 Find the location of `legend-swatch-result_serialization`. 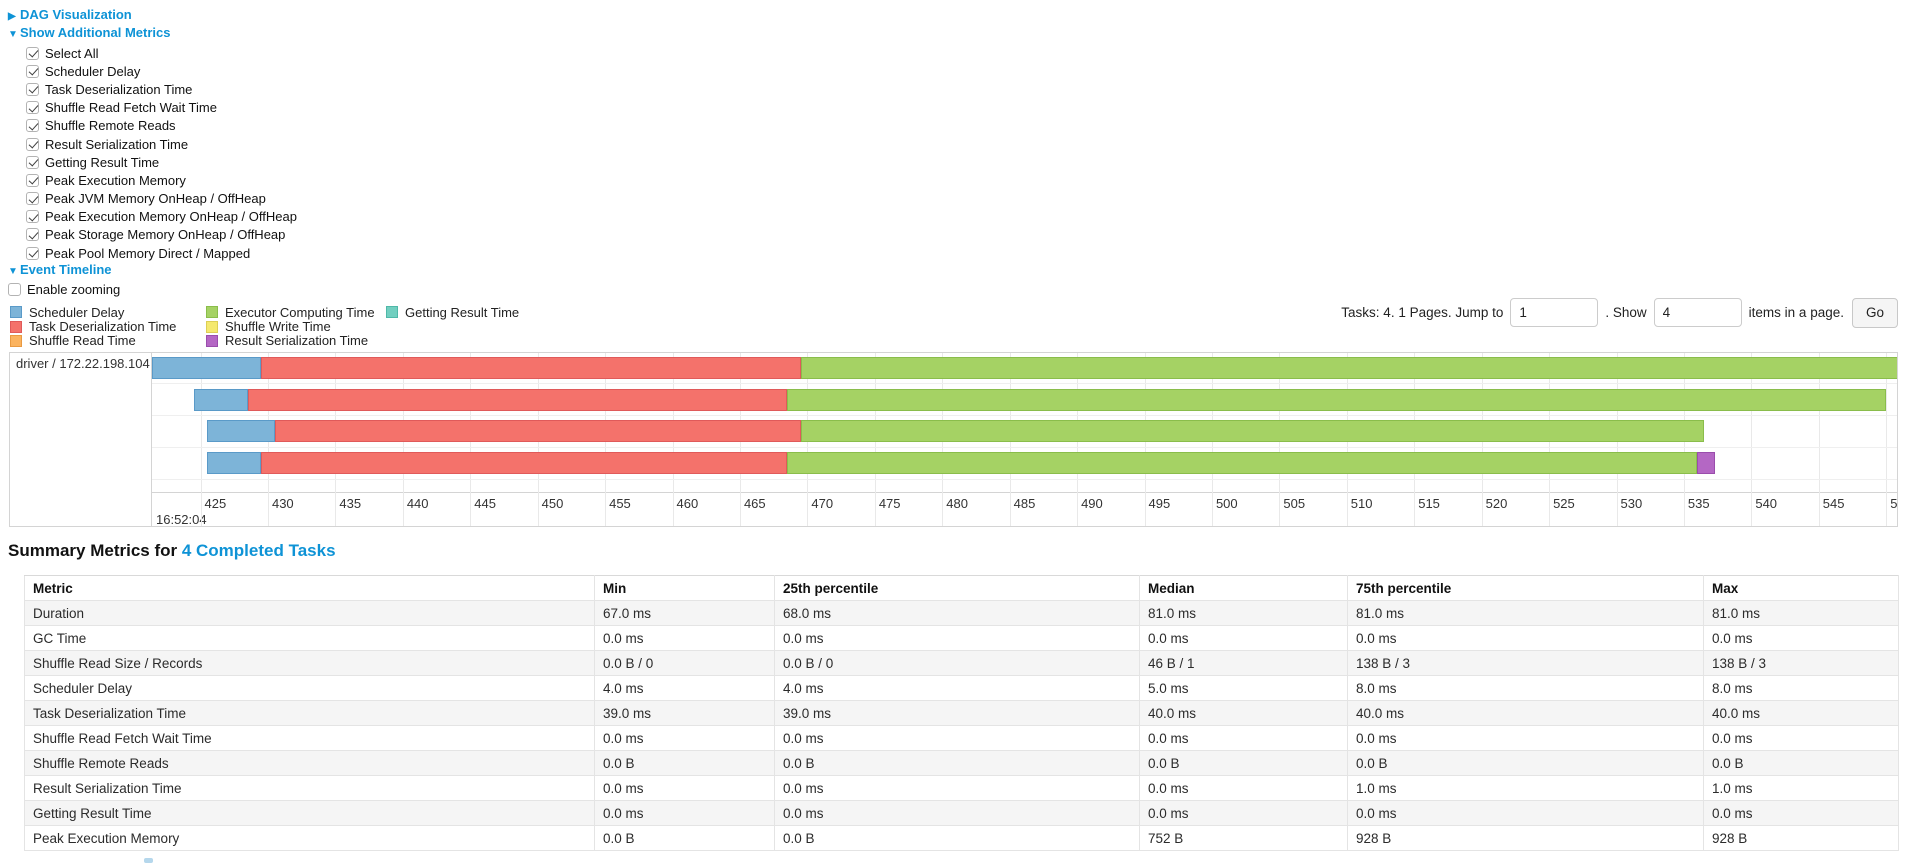

legend-swatch-result_serialization is located at coordinates (212, 340).